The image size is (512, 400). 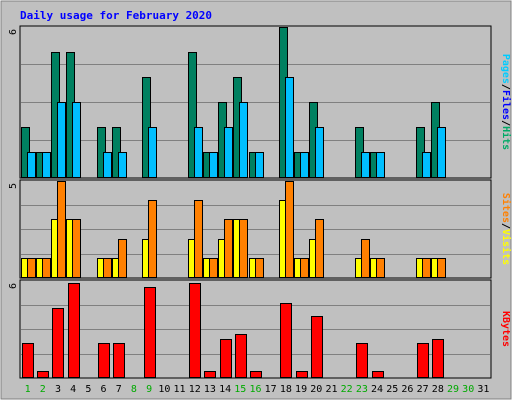 I want to click on x-tick-label: 10, so click(x=164, y=389).